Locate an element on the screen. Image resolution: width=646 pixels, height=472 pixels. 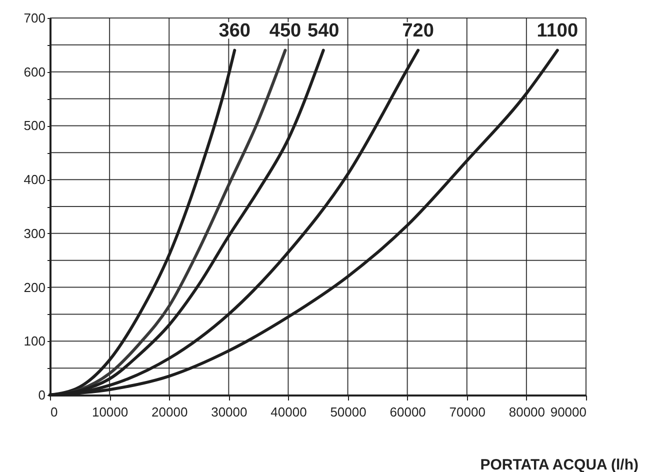
series-label: 450 is located at coordinates (285, 31).